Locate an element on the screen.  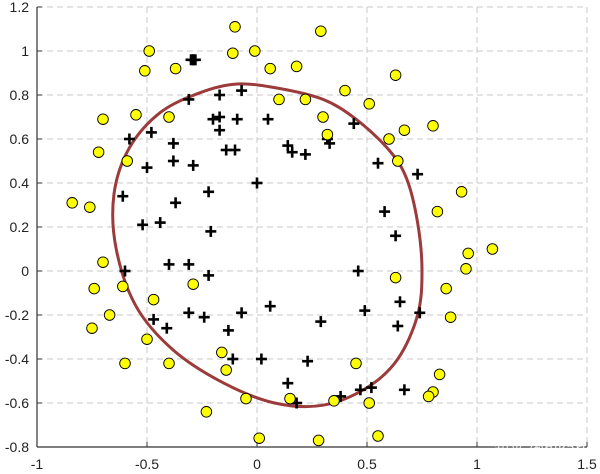
y-tick-label: 0 is located at coordinates (25, 271).